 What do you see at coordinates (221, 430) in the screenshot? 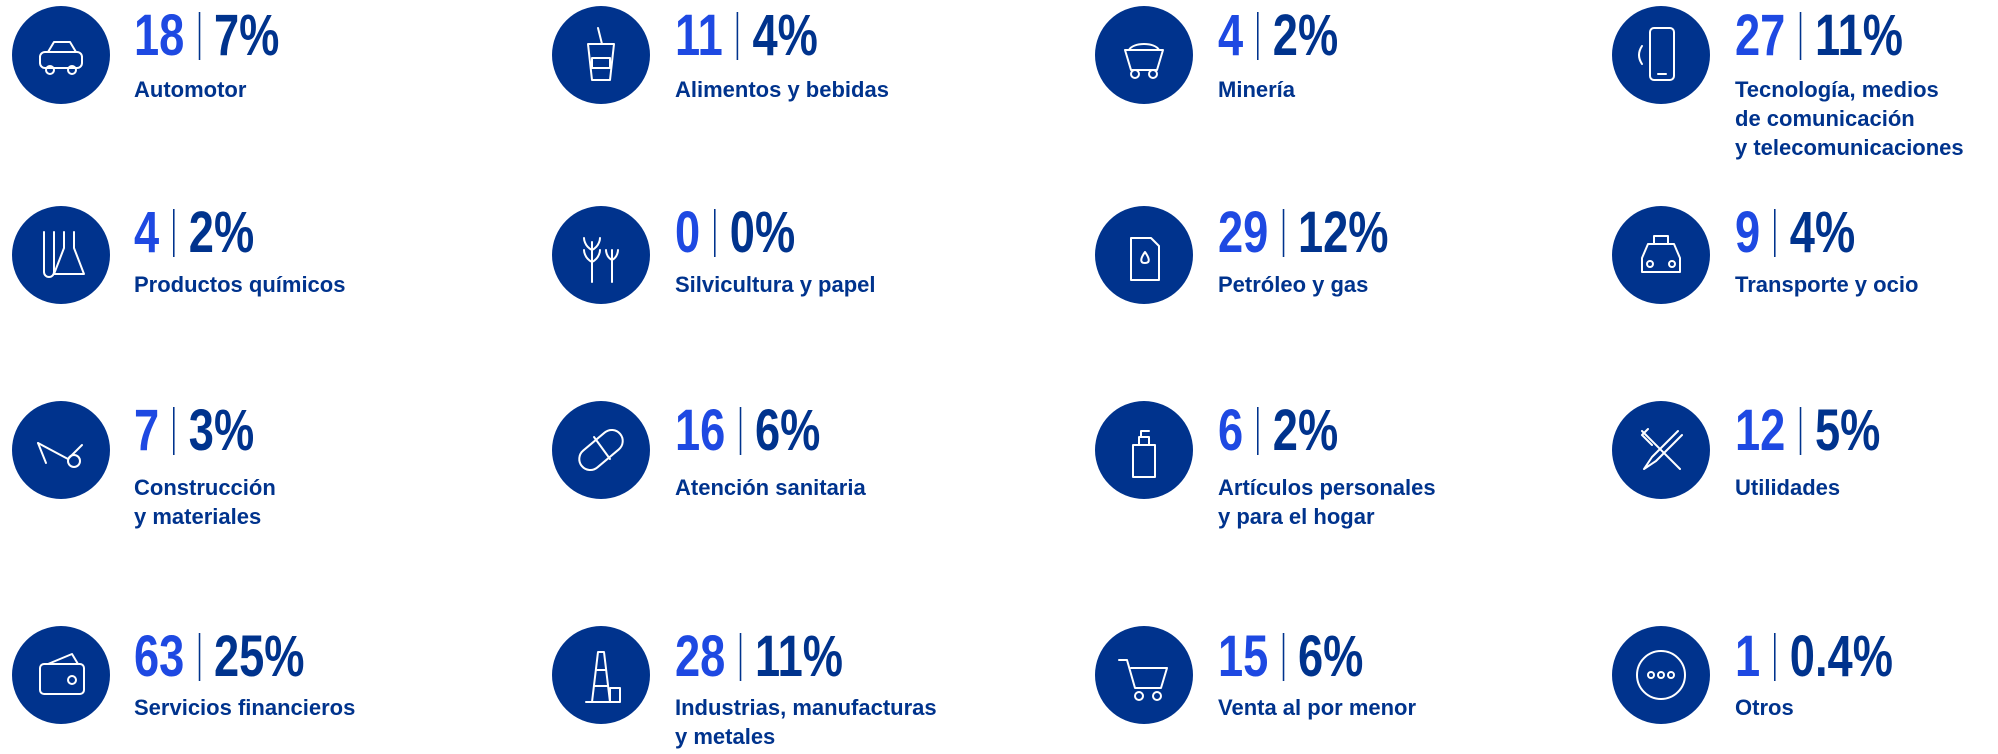
I see `sector-percent: 3%` at bounding box center [221, 430].